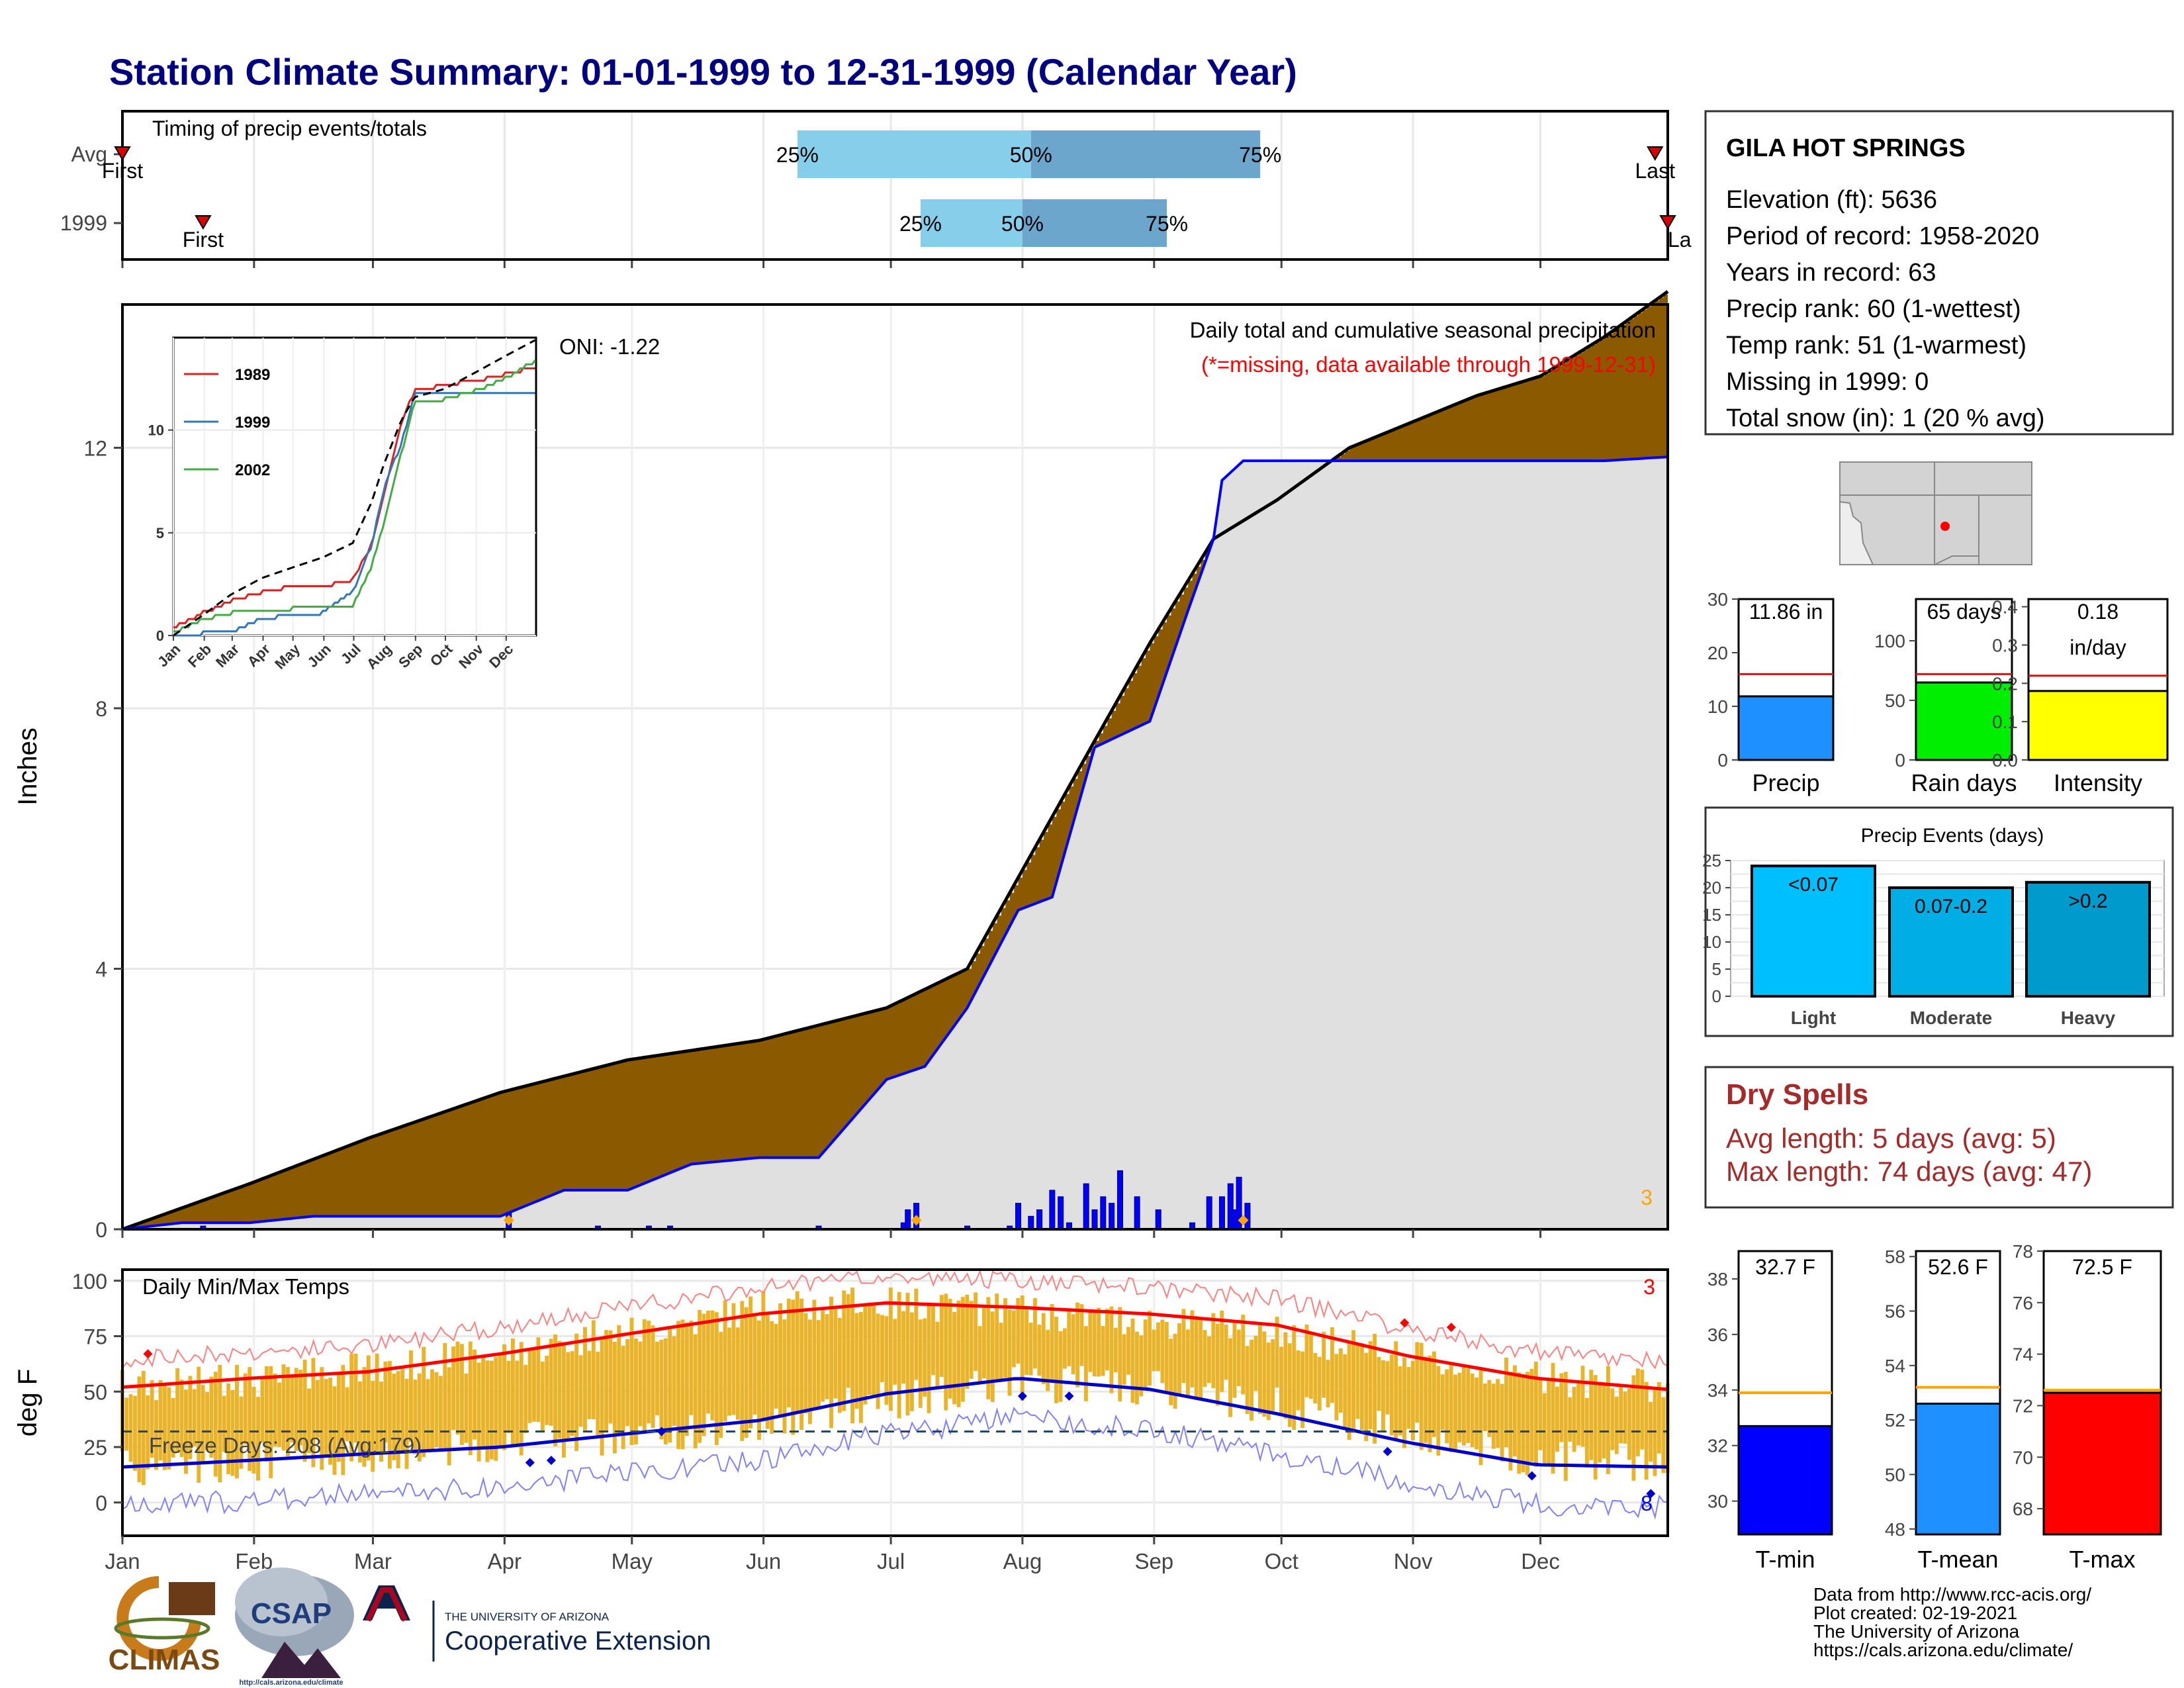  I want to click on precip-y-tick-label: 0, so click(101, 1230).